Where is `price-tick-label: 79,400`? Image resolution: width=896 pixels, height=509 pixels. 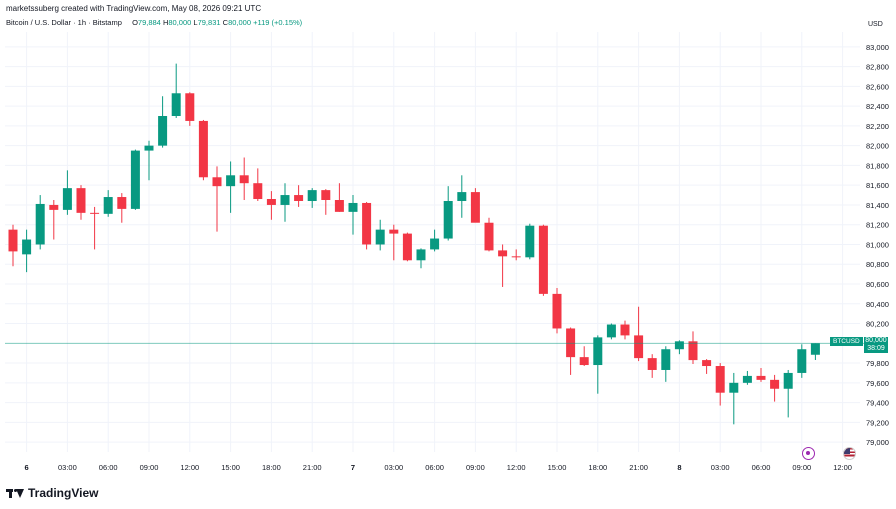
price-tick-label: 79,400 is located at coordinates (877, 403).